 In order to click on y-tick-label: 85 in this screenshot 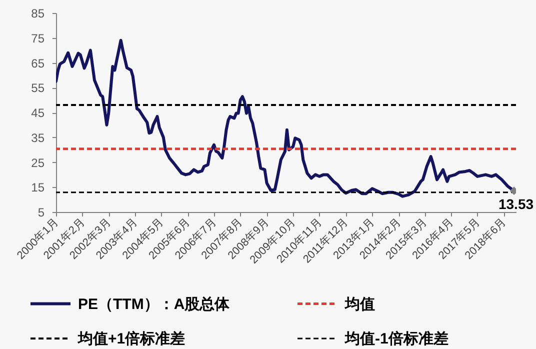, I will do `click(38, 13)`.